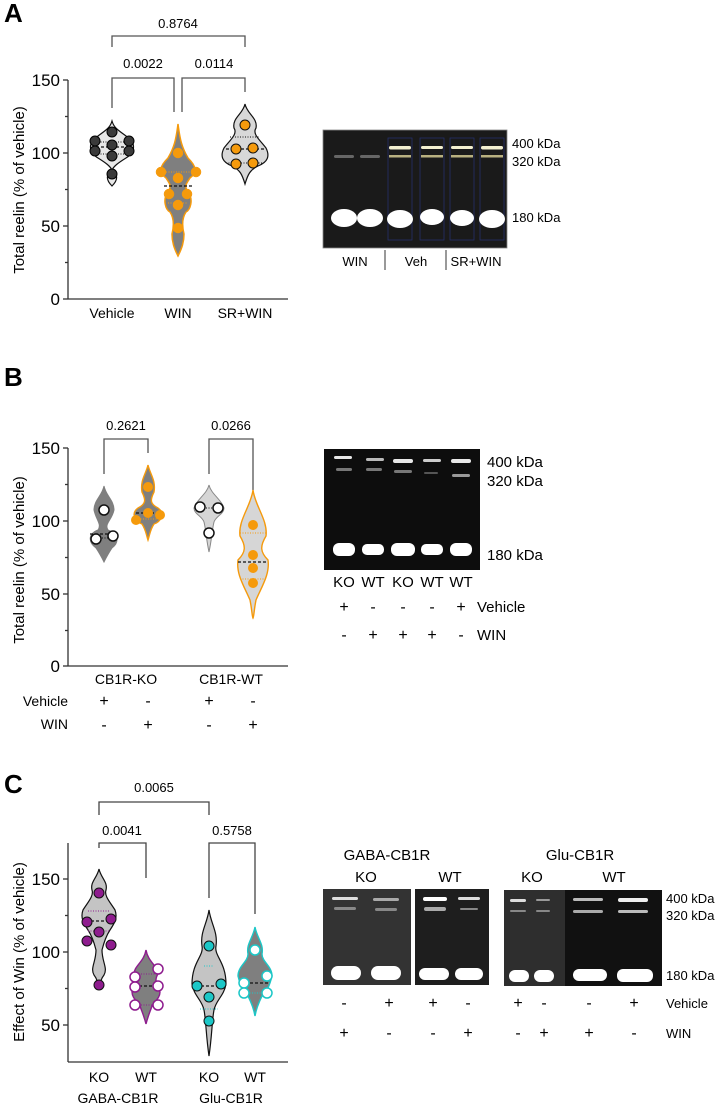  I want to click on blot-b-marker-180: 180 kDa, so click(515, 555).